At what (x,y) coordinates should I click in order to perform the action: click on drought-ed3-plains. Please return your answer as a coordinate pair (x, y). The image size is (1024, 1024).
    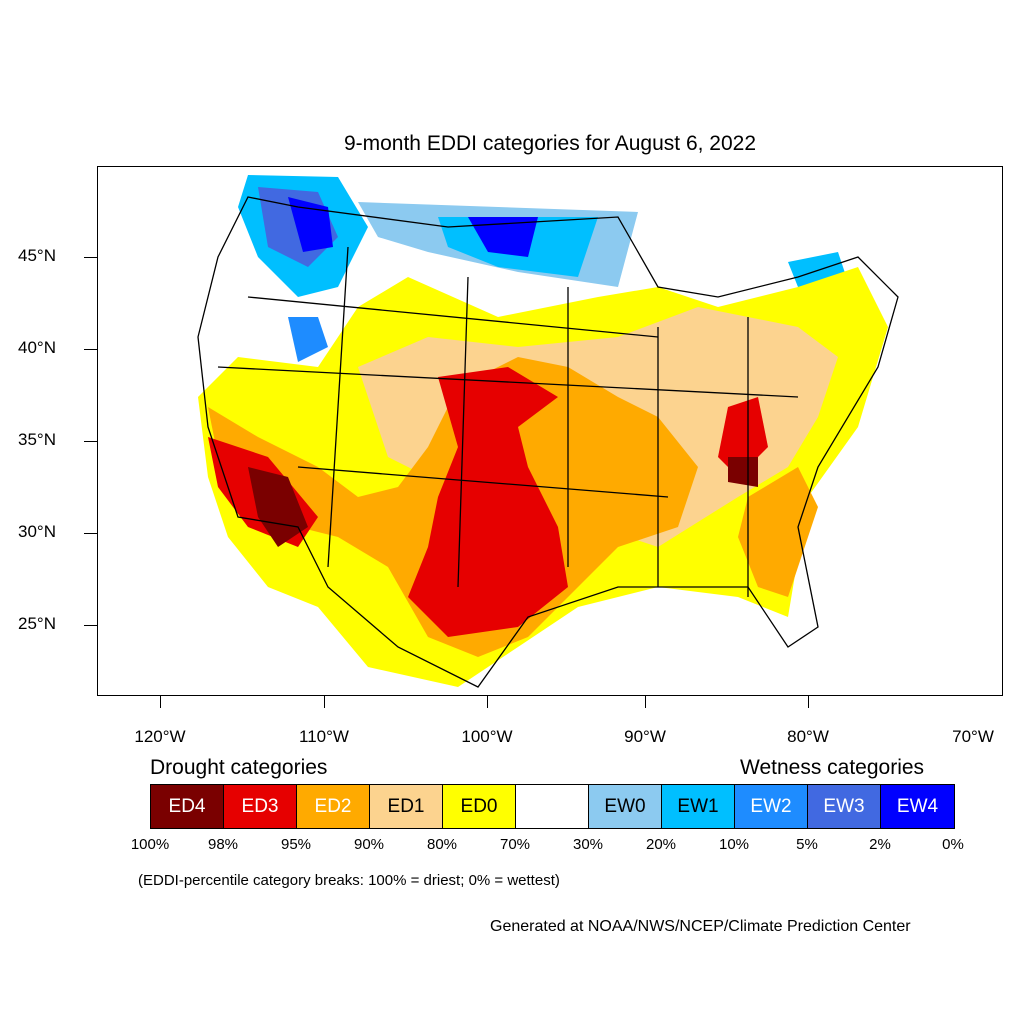
    Looking at the image, I should click on (488, 502).